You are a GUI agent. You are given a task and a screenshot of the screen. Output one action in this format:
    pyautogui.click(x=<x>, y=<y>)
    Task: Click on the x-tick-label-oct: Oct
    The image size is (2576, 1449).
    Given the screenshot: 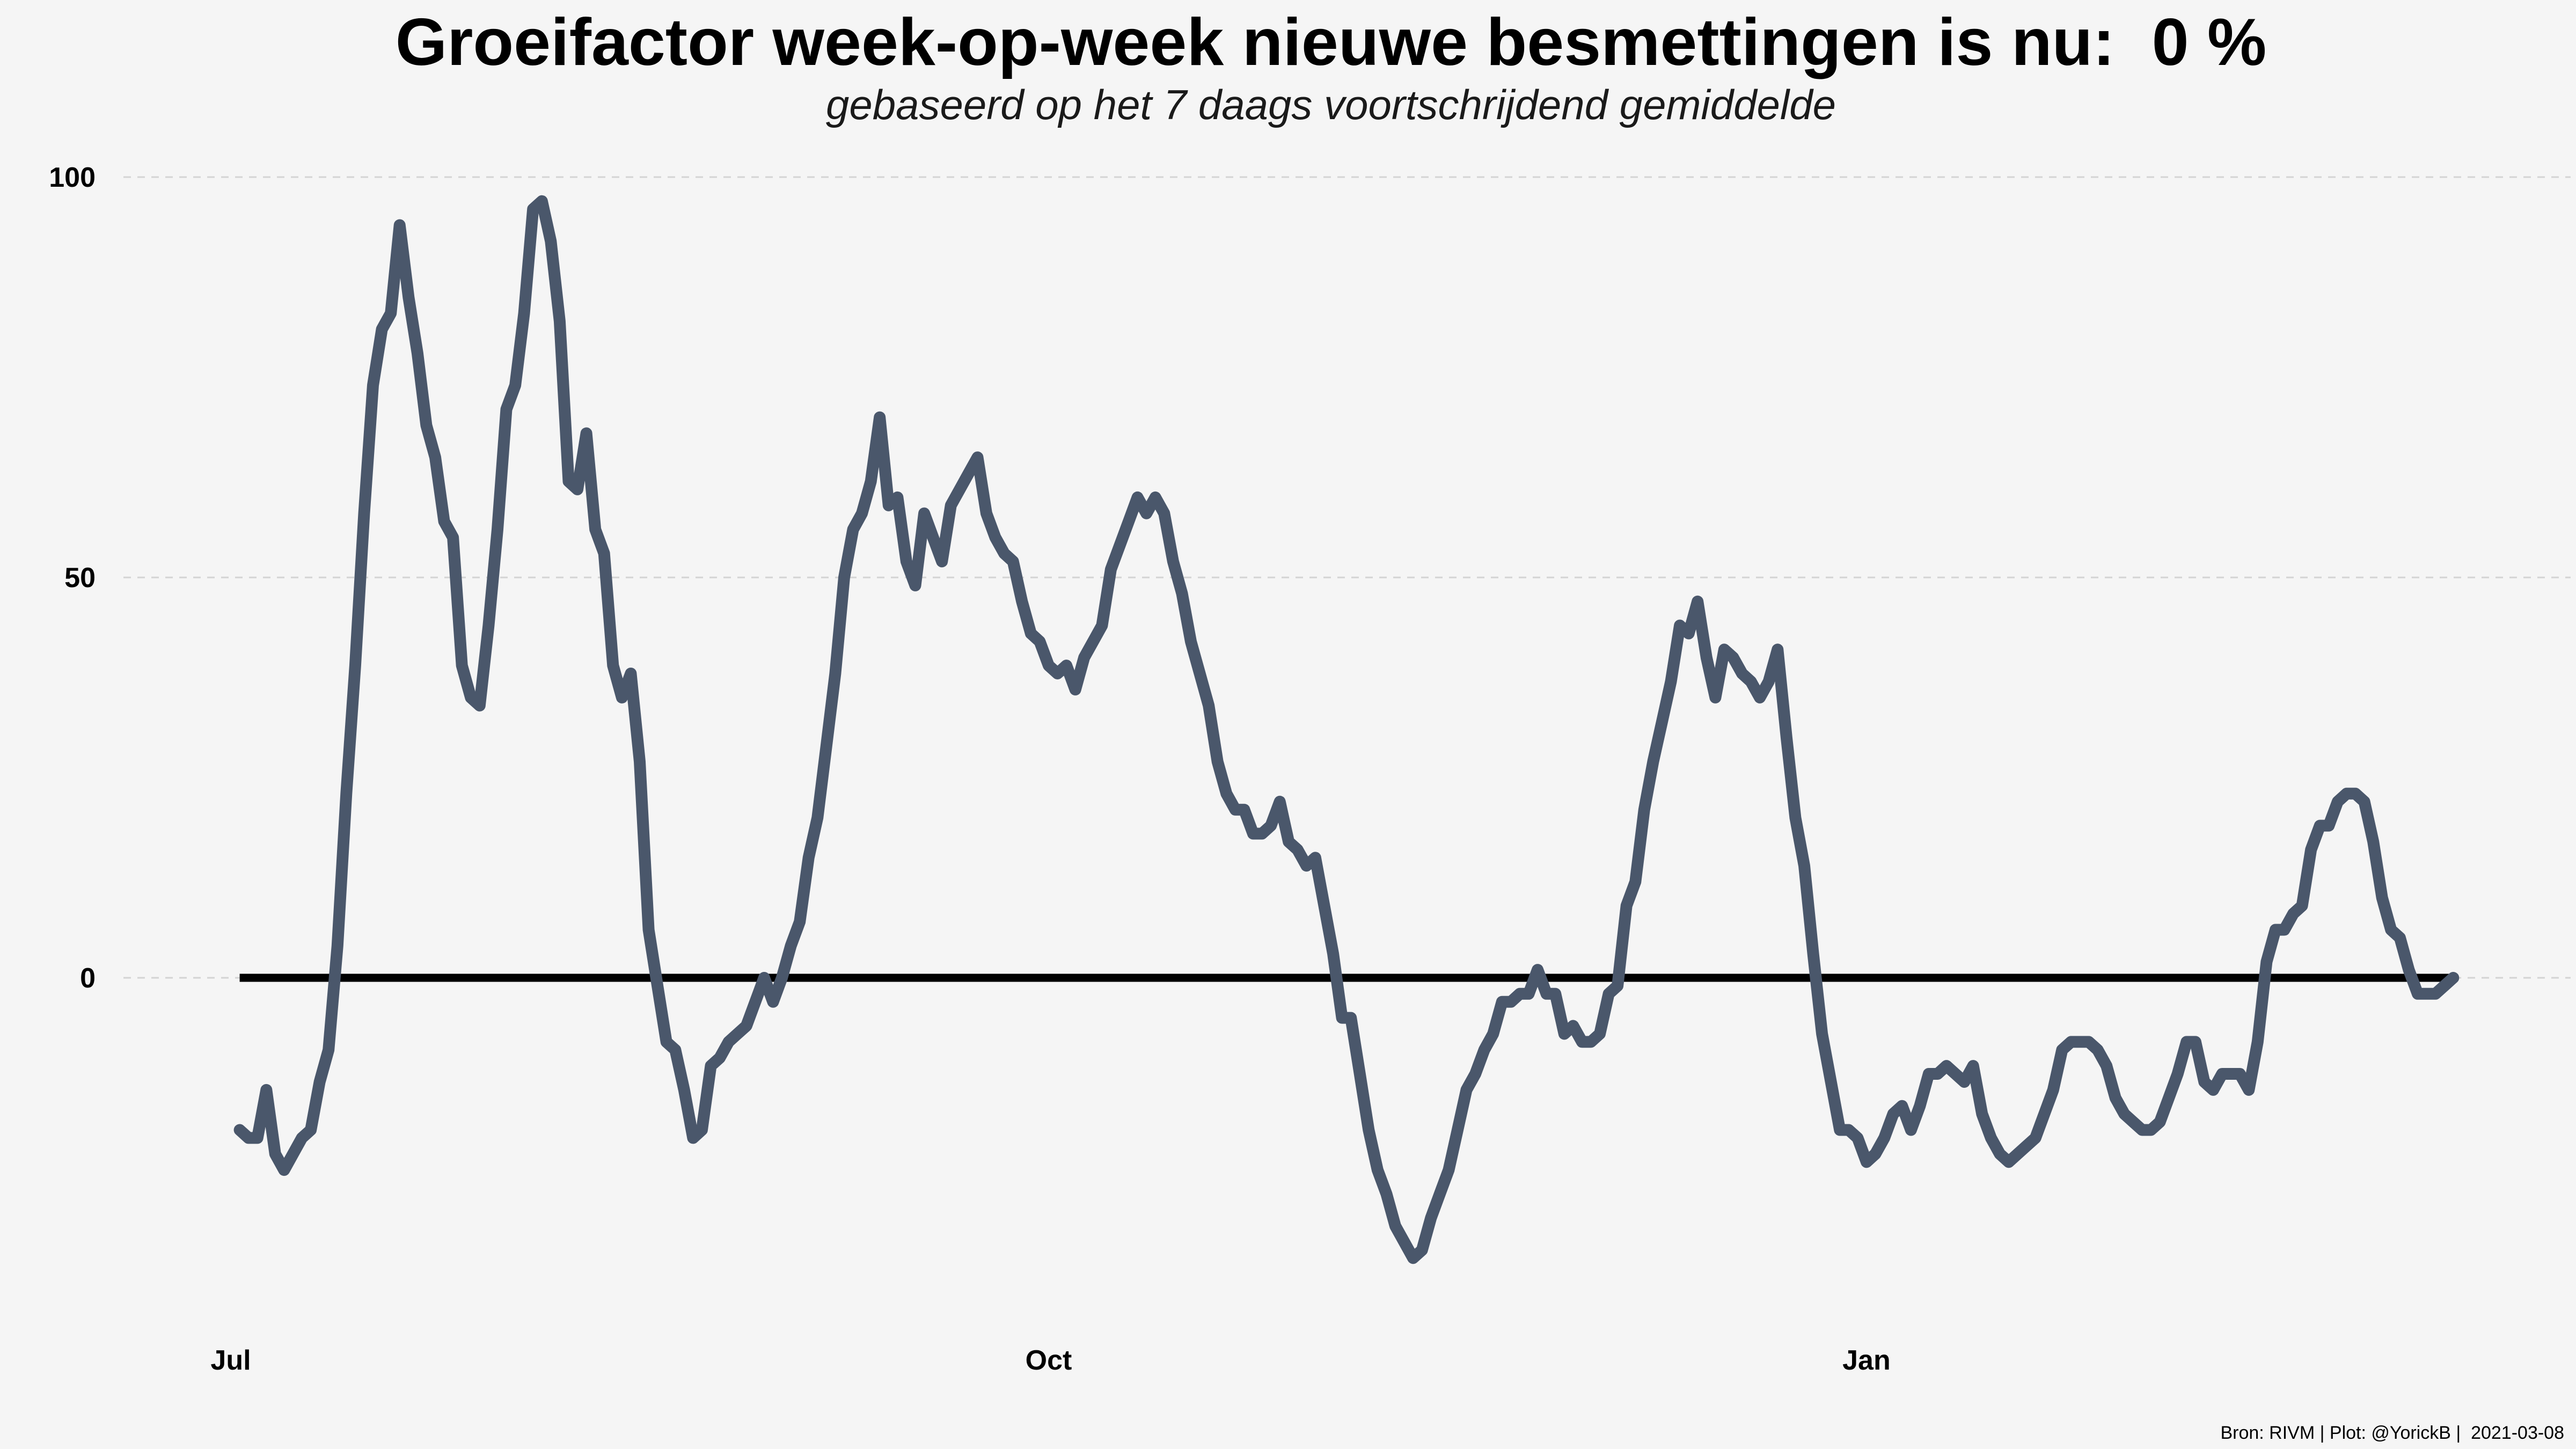 What is the action you would take?
    pyautogui.click(x=1049, y=1360)
    